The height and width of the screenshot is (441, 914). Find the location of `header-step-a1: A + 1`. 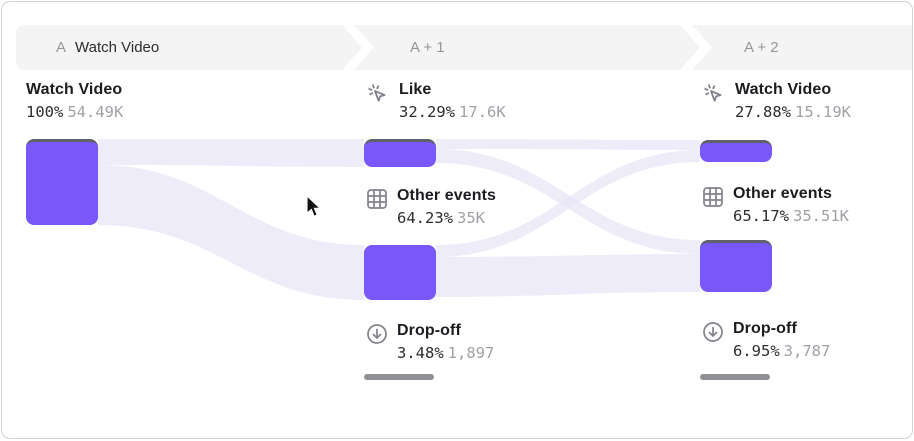

header-step-a1: A + 1 is located at coordinates (527, 47).